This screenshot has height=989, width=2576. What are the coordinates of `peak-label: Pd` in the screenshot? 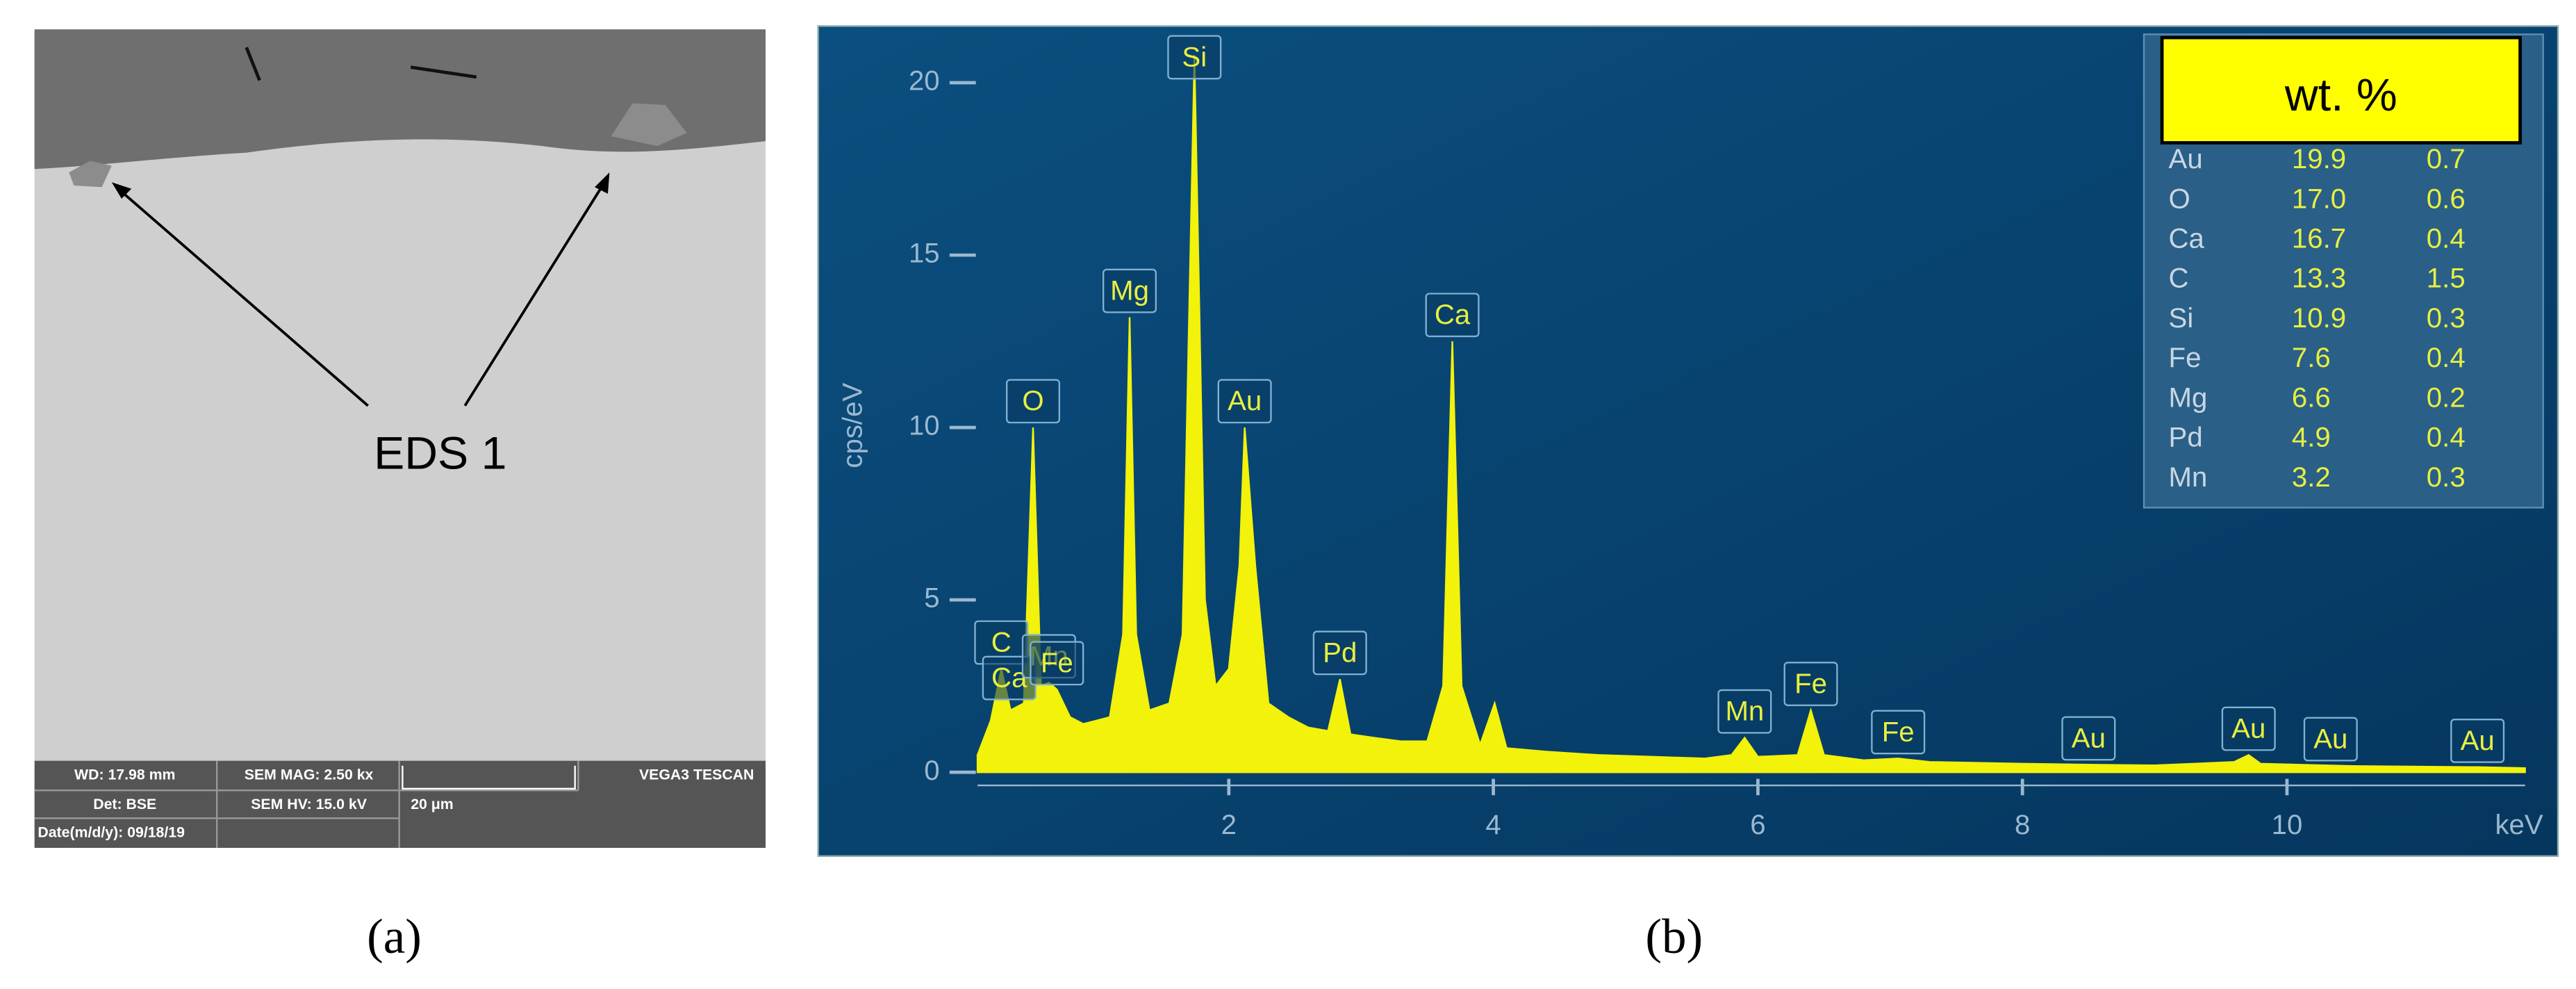 It's located at (1340, 652).